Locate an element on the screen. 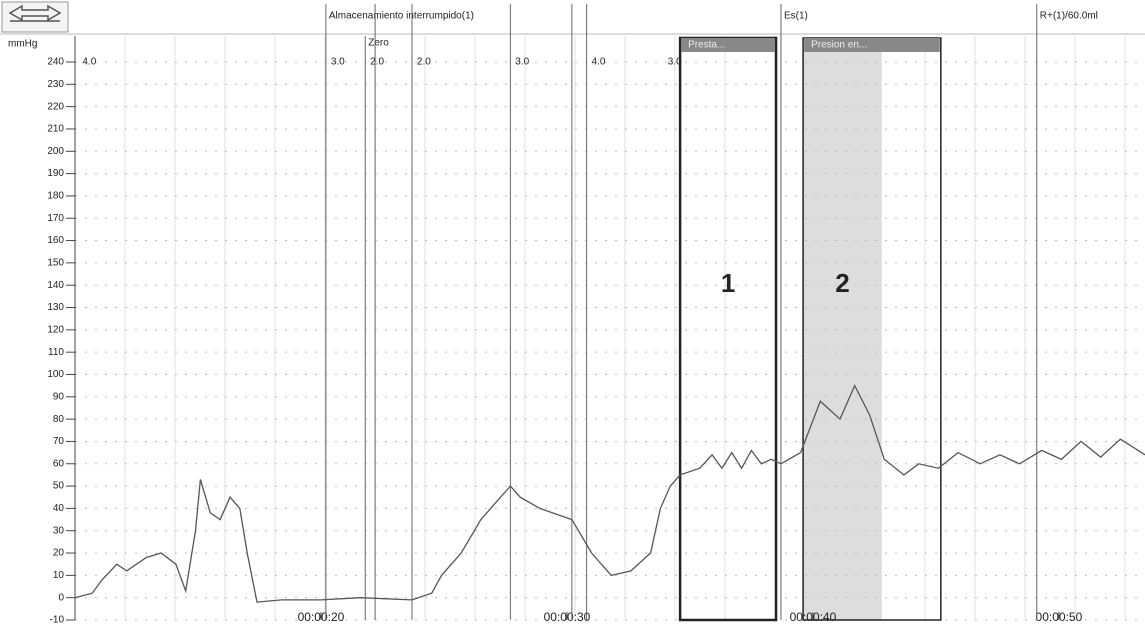  y-tick-label: 170 is located at coordinates (55, 218).